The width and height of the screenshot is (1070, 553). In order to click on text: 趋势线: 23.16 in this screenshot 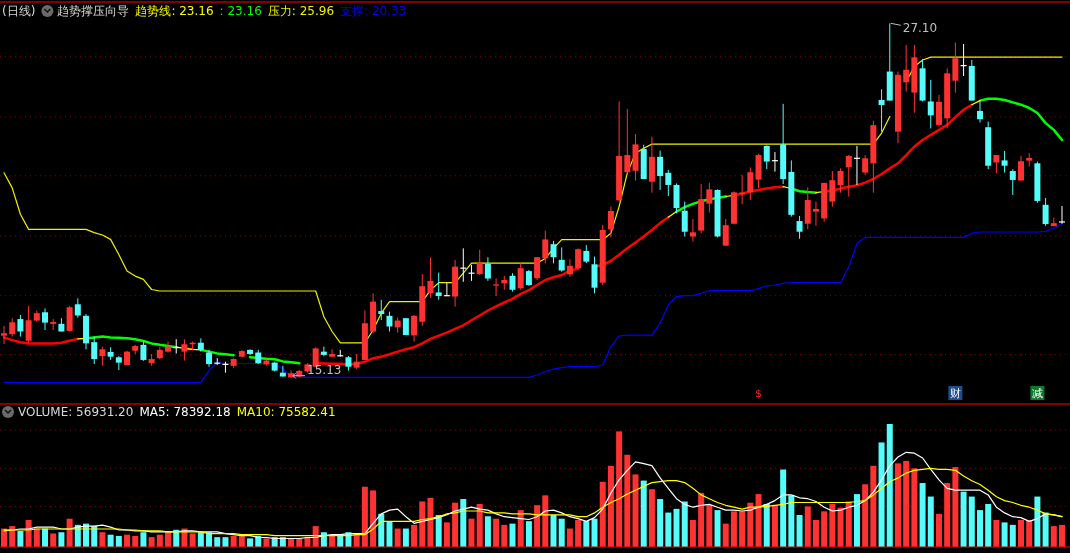, I will do `click(174, 11)`.